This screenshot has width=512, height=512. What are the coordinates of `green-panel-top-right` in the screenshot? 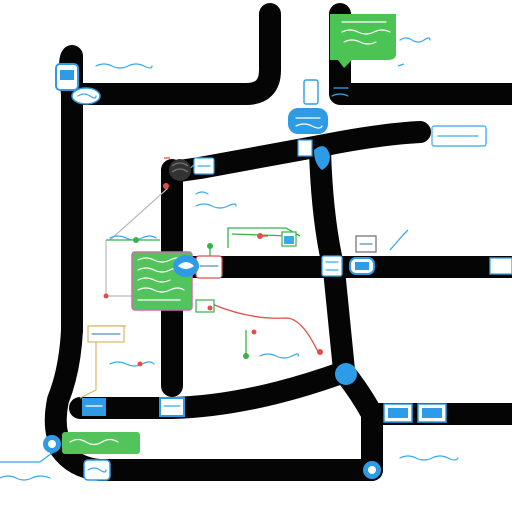 It's located at (363, 41).